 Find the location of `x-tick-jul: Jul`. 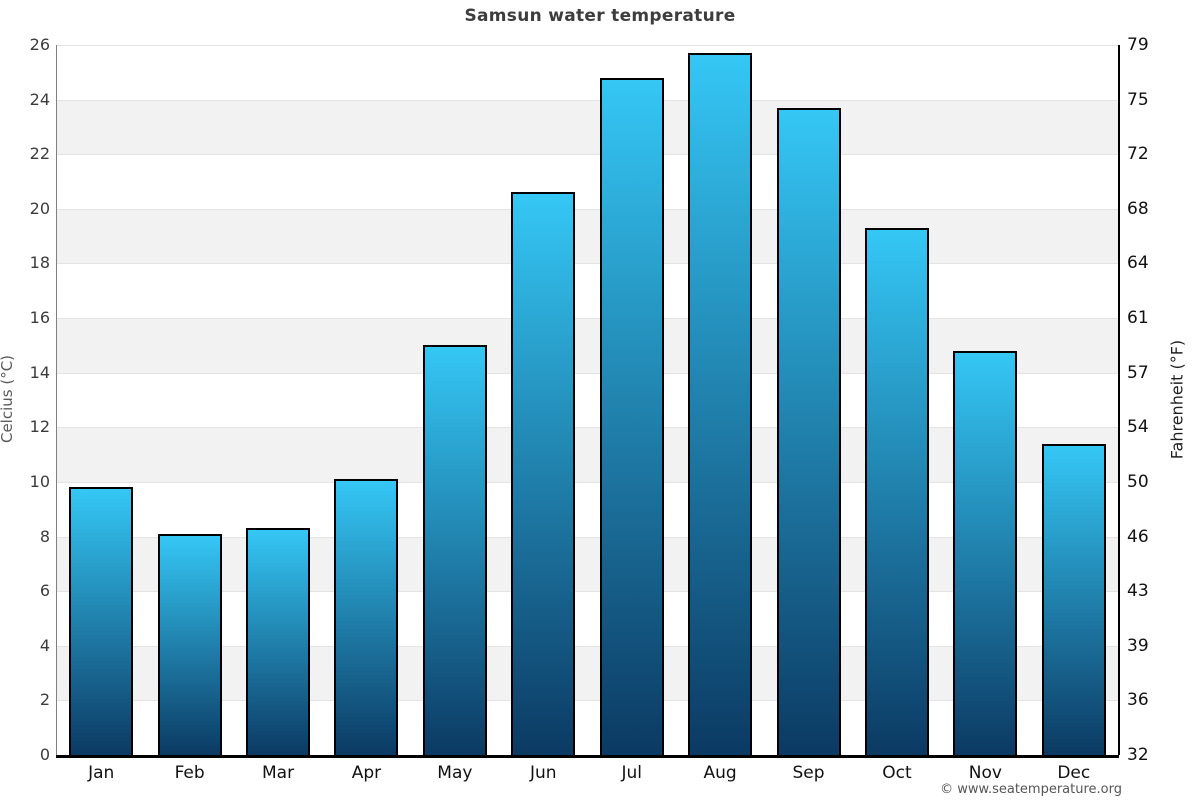

x-tick-jul: Jul is located at coordinates (631, 773).